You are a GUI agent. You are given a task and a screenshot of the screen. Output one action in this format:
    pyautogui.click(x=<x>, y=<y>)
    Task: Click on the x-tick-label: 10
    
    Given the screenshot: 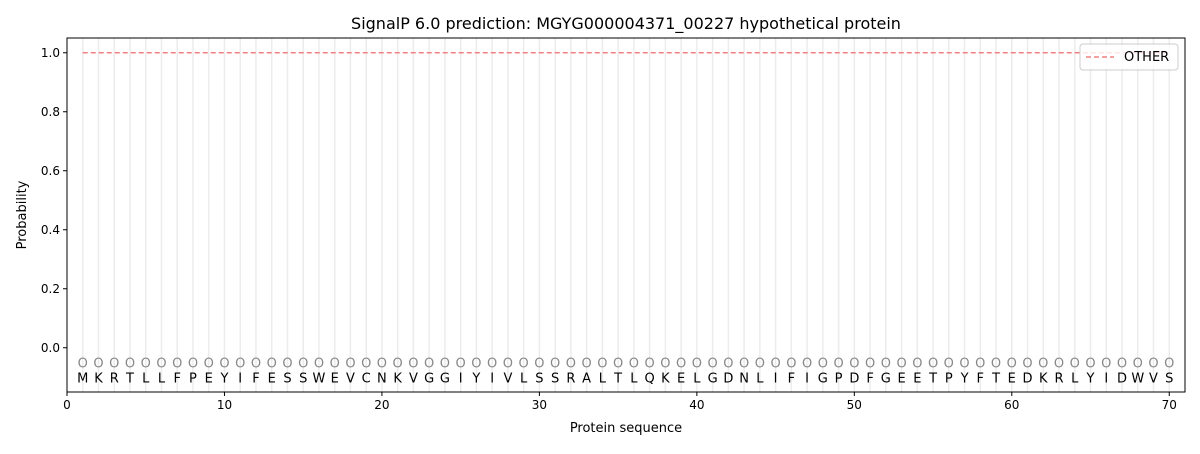 What is the action you would take?
    pyautogui.click(x=224, y=405)
    